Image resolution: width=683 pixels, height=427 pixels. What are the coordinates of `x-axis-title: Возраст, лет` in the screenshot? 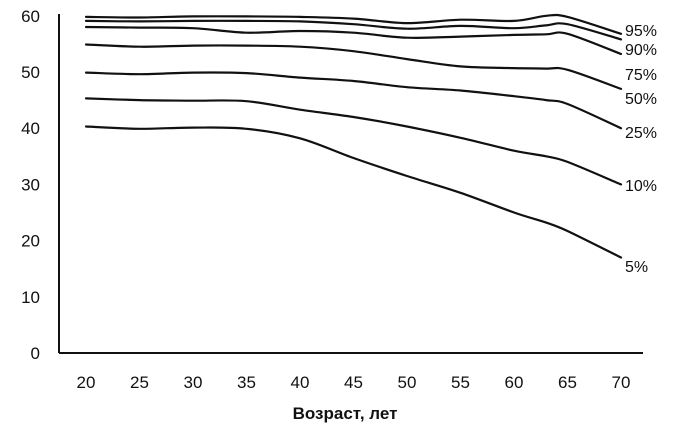 It's located at (345, 413).